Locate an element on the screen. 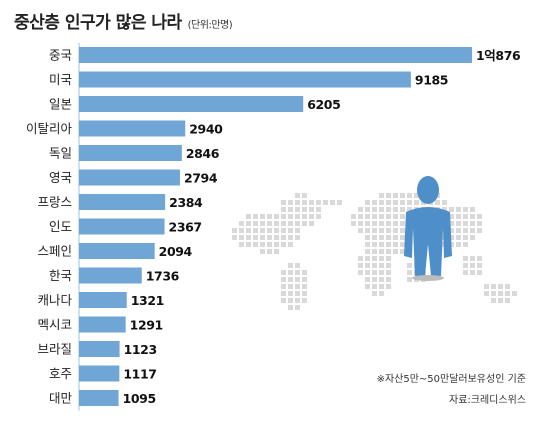 This screenshot has width=540, height=427. value-label: 1736 is located at coordinates (163, 276).